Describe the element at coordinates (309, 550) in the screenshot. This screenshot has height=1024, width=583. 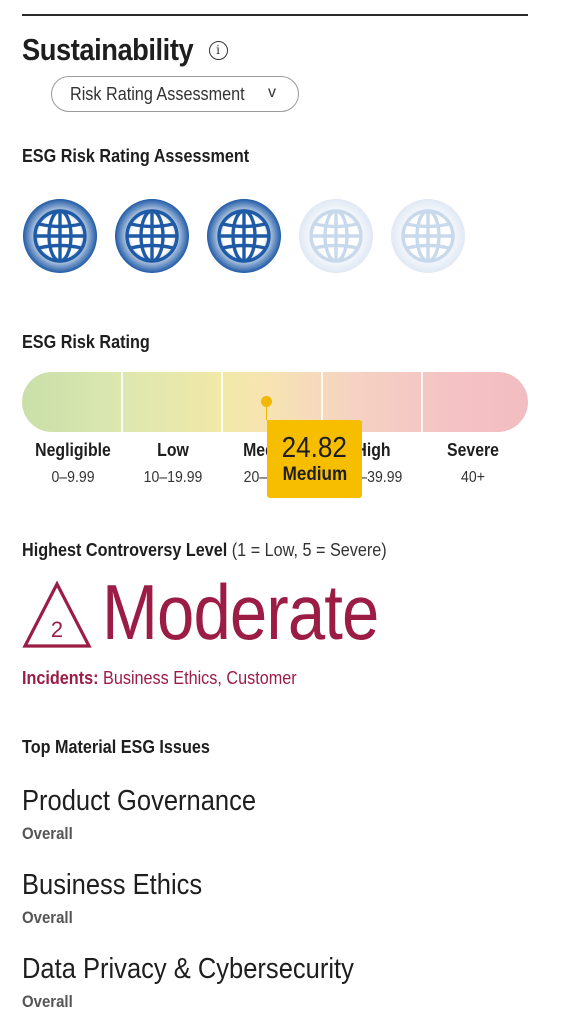
I see `controversy-scale-note: (1 = Low, 5 = Severe)` at that location.